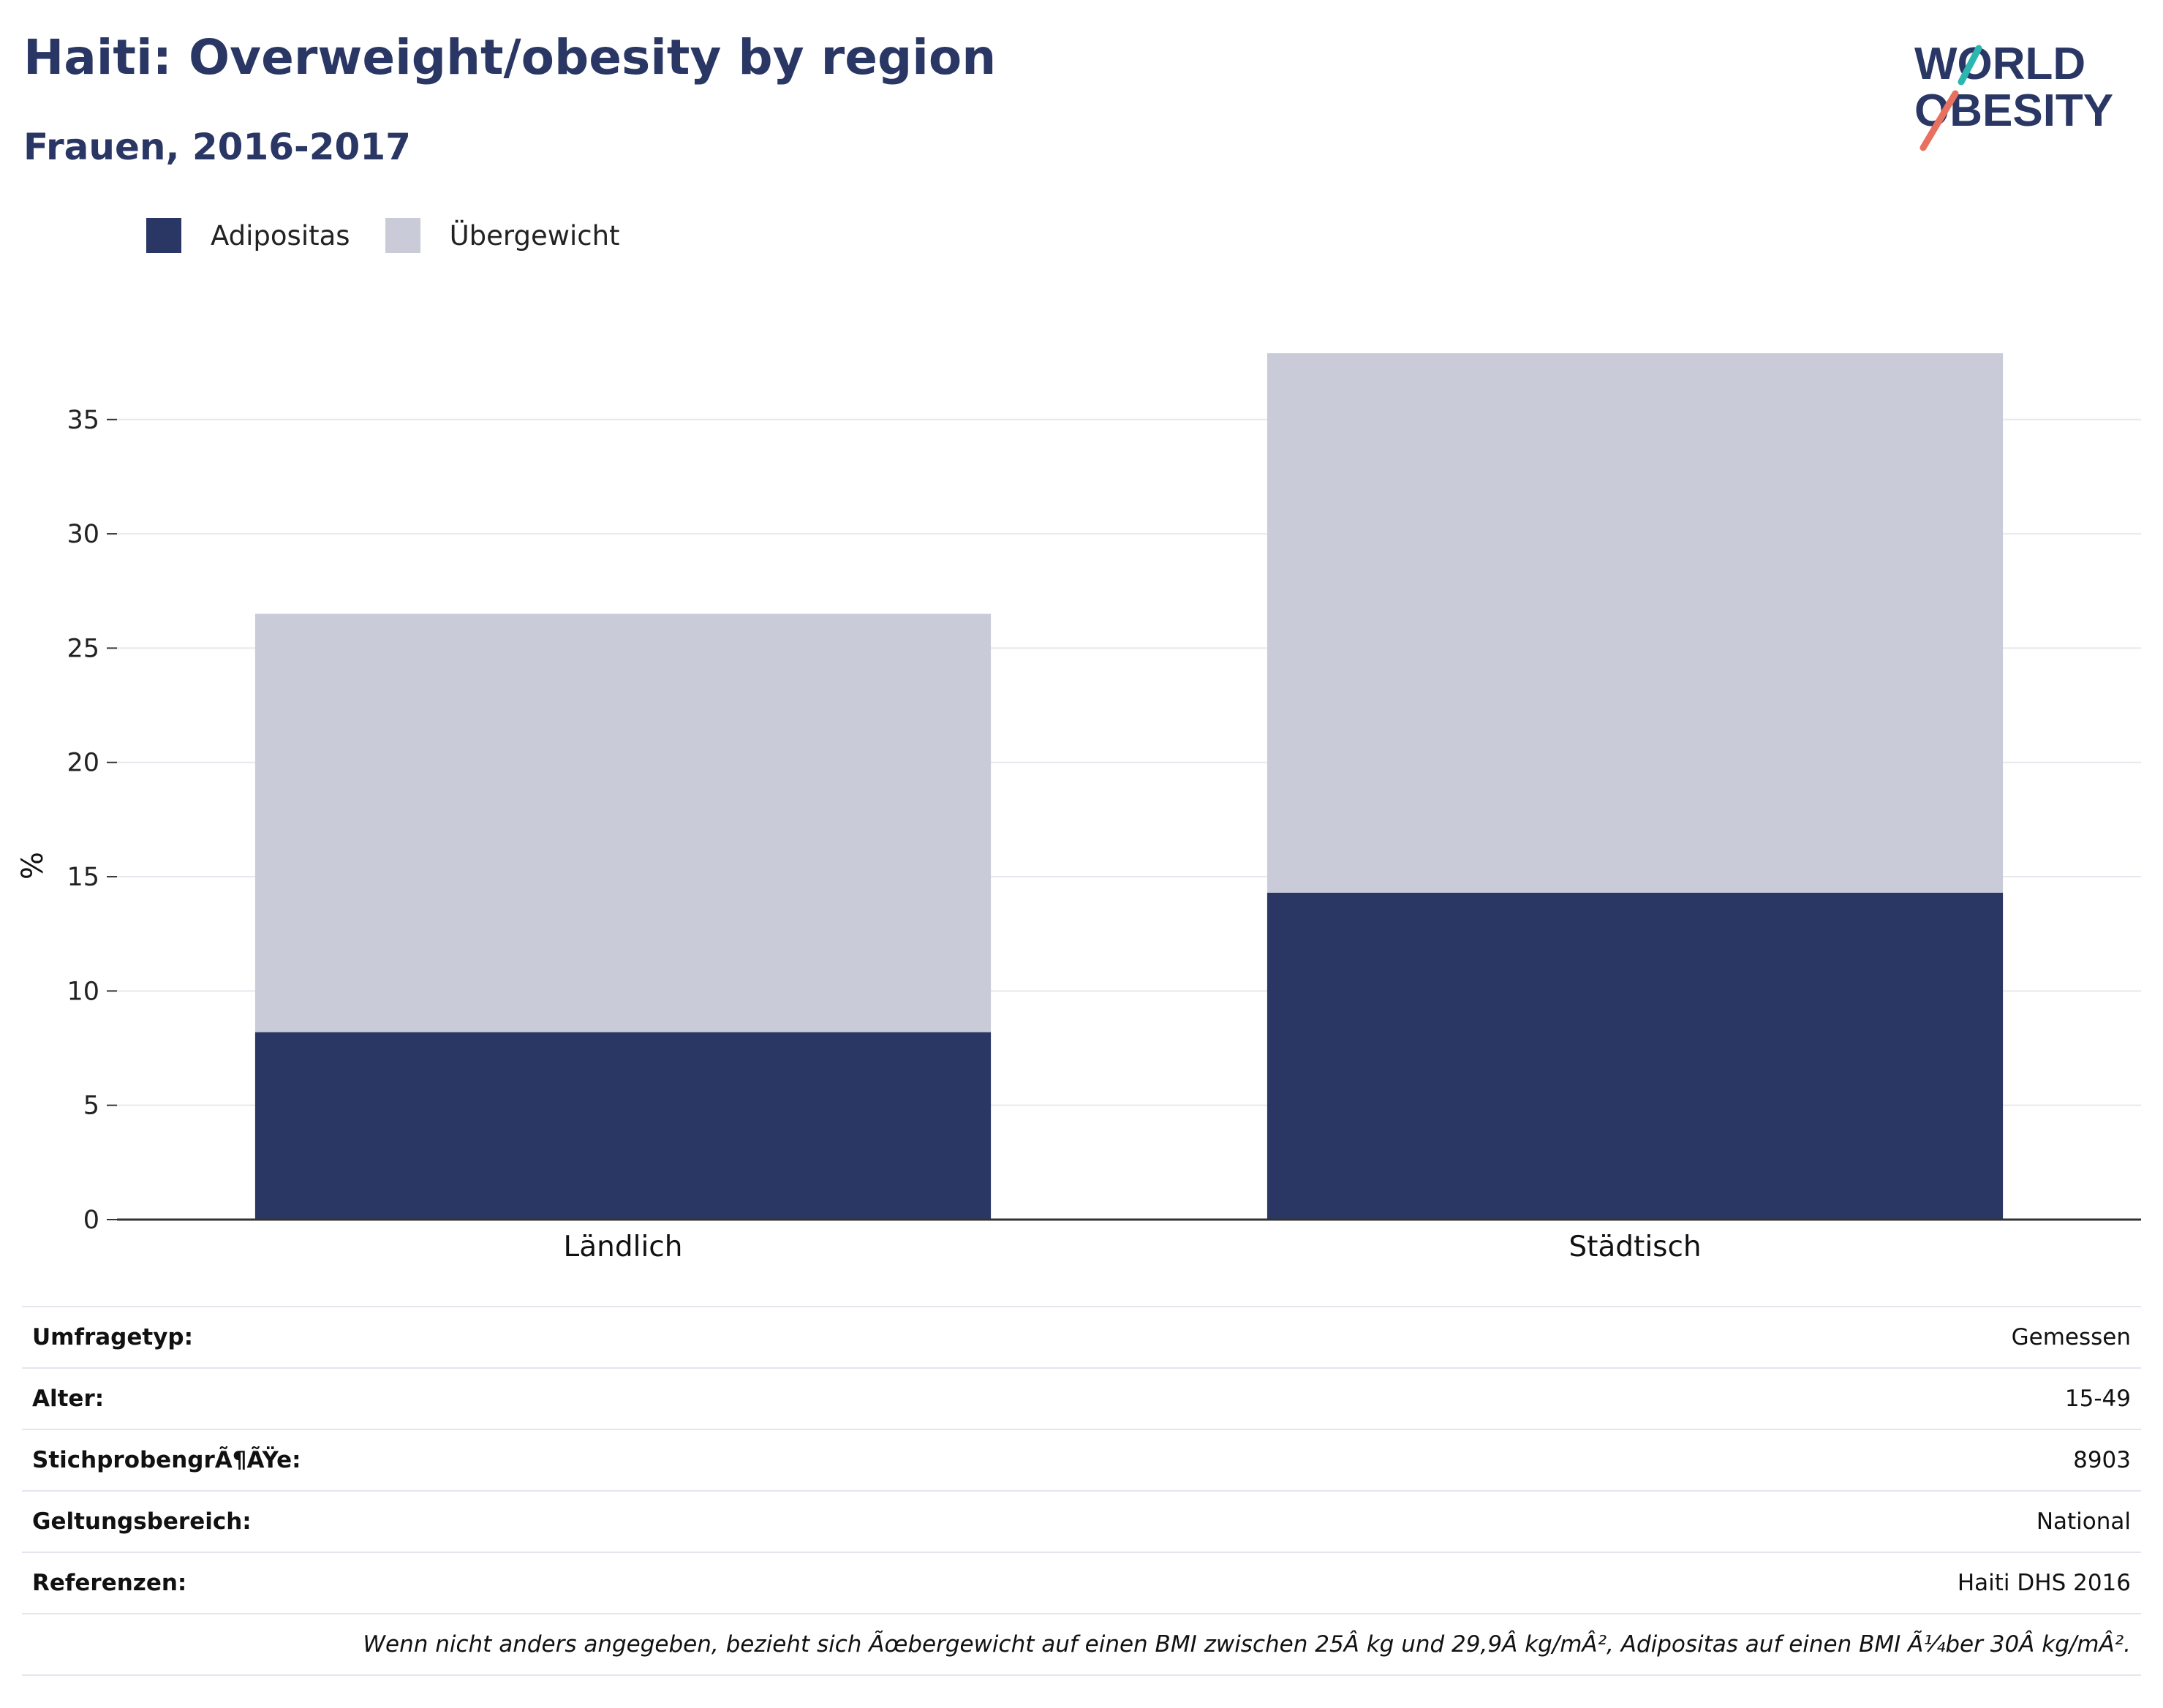 The width and height of the screenshot is (2163, 1708). Describe the element at coordinates (83, 877) in the screenshot. I see `y-tick-label: 15` at that location.